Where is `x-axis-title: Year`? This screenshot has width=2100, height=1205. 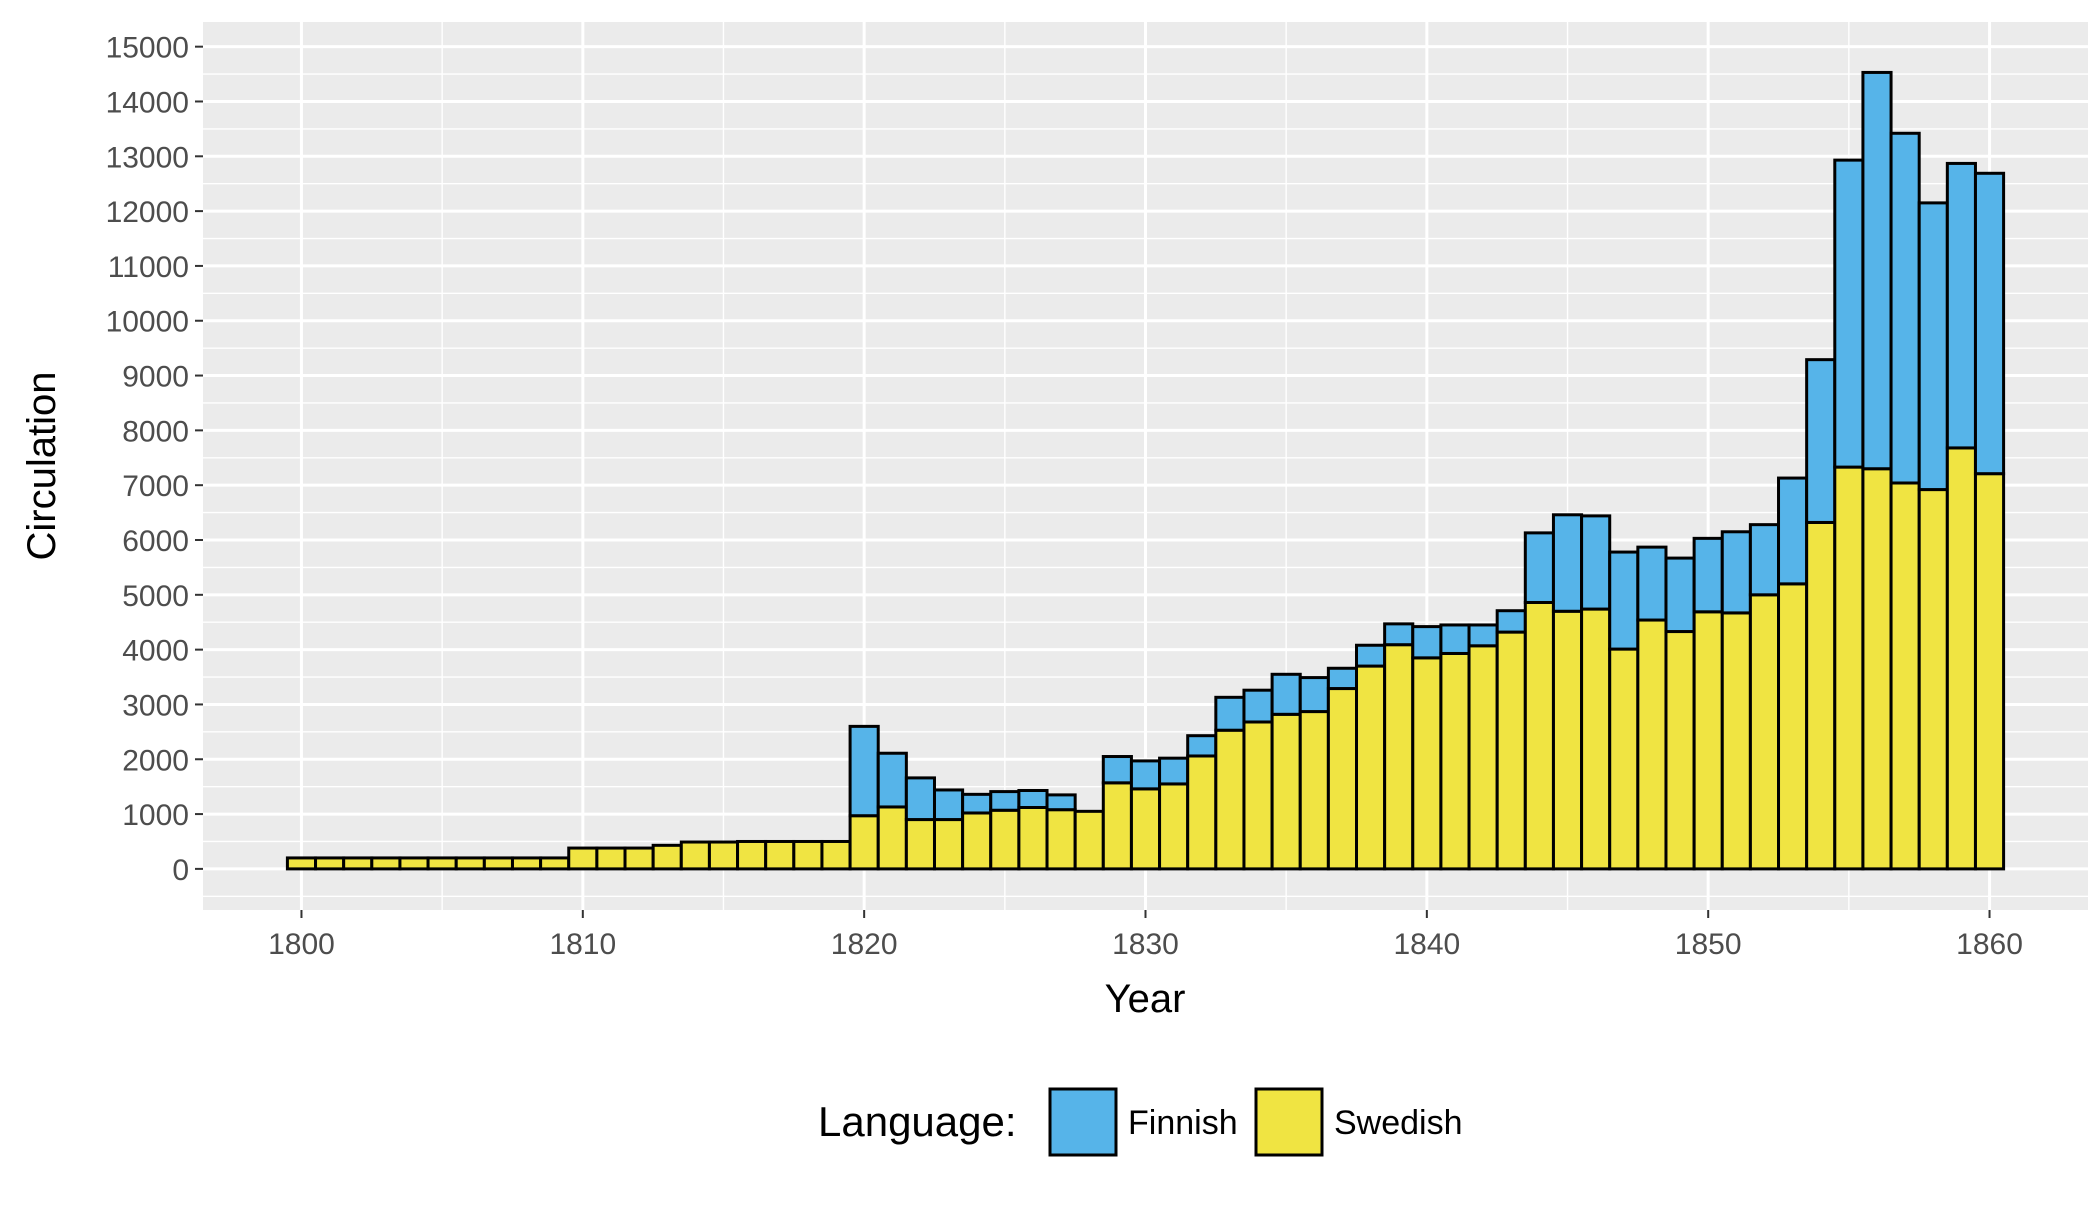
x-axis-title: Year is located at coordinates (1145, 999).